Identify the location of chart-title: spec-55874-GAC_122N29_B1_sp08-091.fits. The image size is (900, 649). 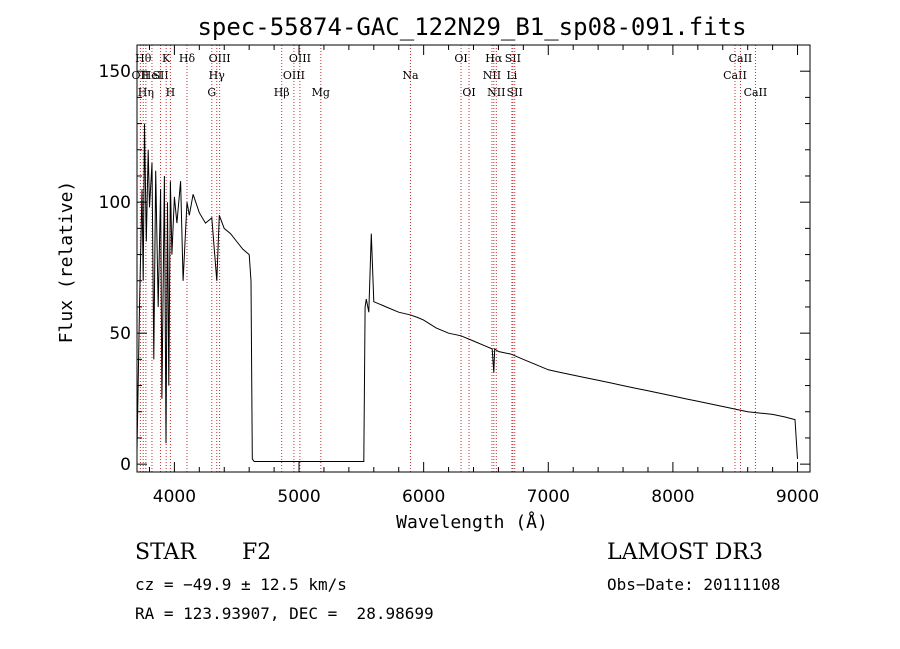
(471, 27).